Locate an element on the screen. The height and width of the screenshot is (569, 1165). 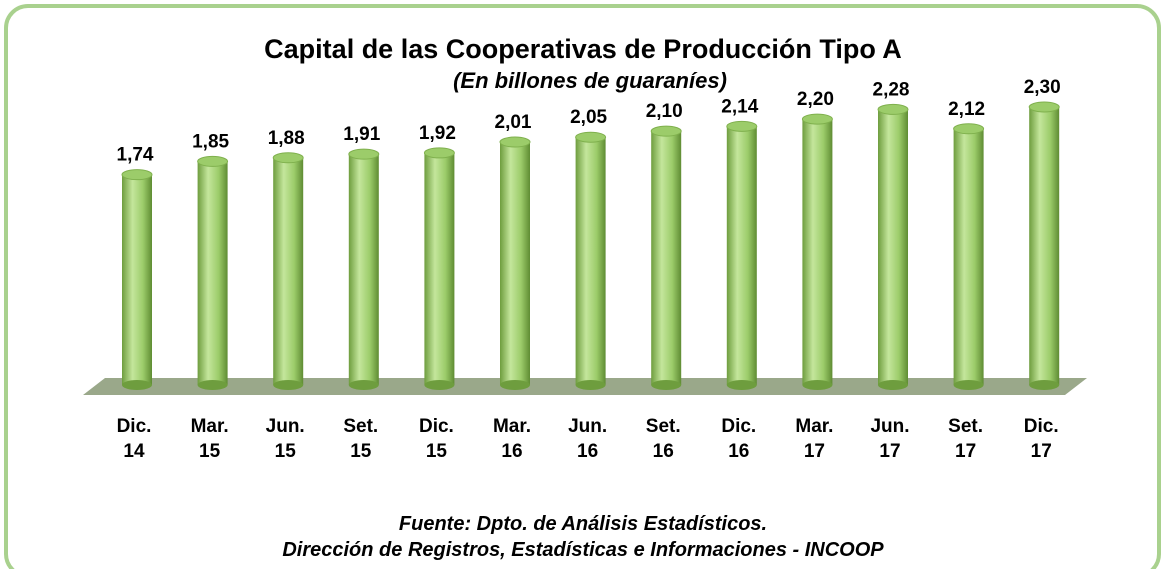
value-label: 2,14 is located at coordinates (739, 106).